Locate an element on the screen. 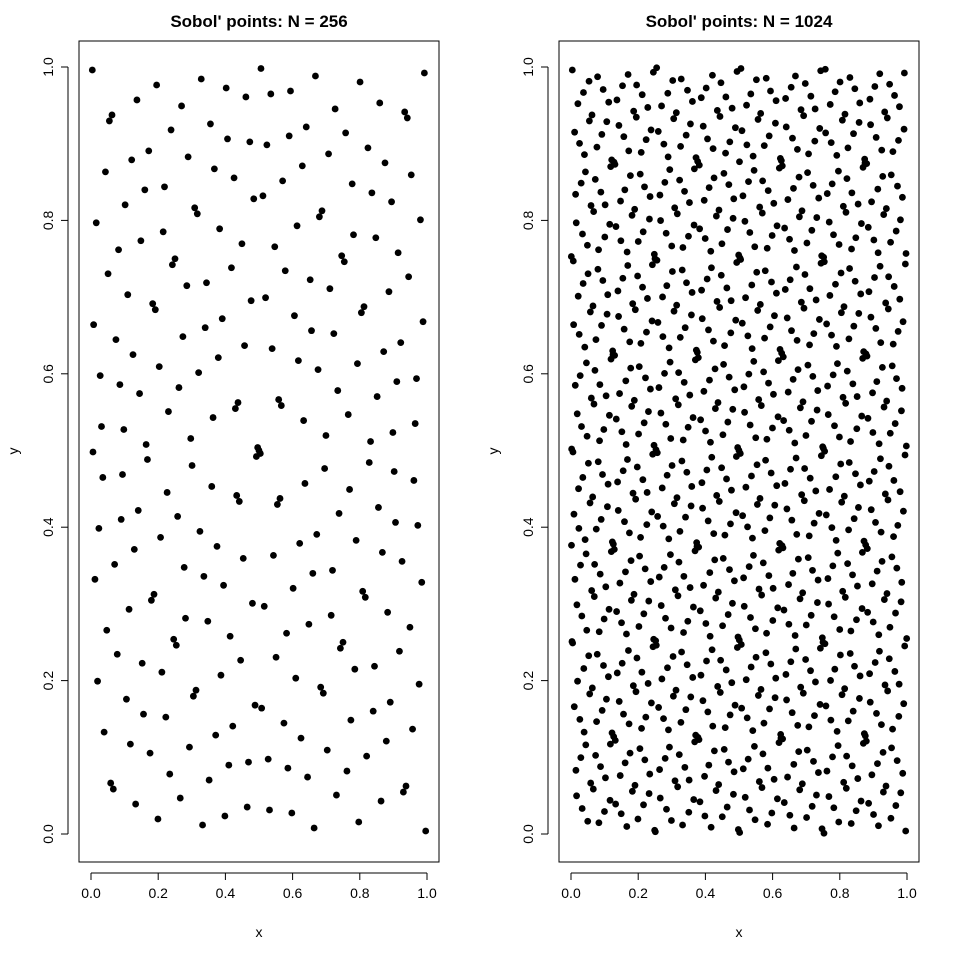 This screenshot has width=960, height=960. x-tick-label: 1.0 is located at coordinates (427, 893).